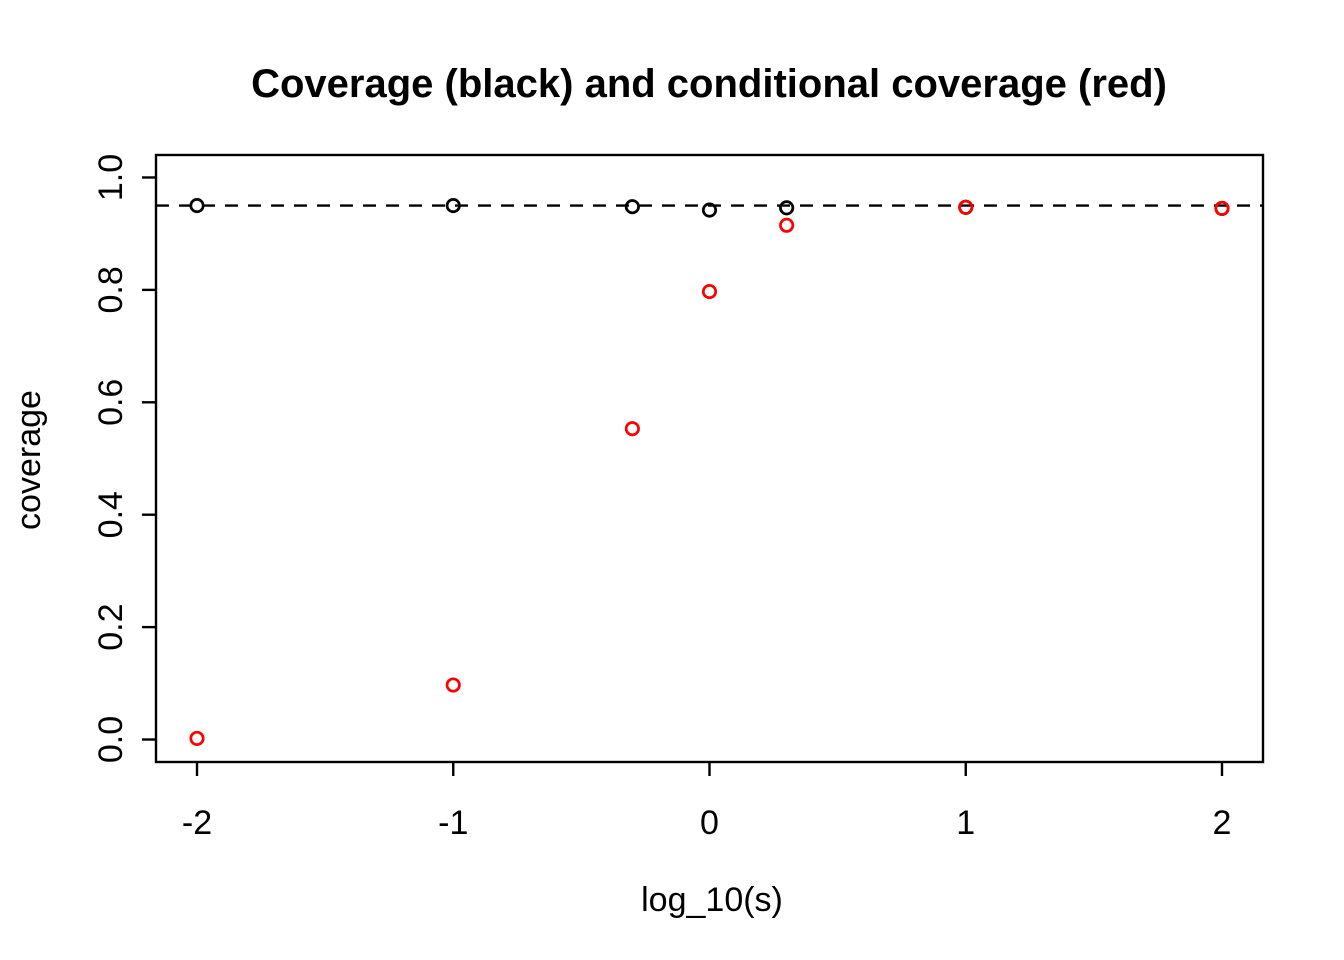 Image resolution: width=1344 pixels, height=960 pixels. Describe the element at coordinates (111, 289) in the screenshot. I see `y-tick-label: 0.8` at that location.